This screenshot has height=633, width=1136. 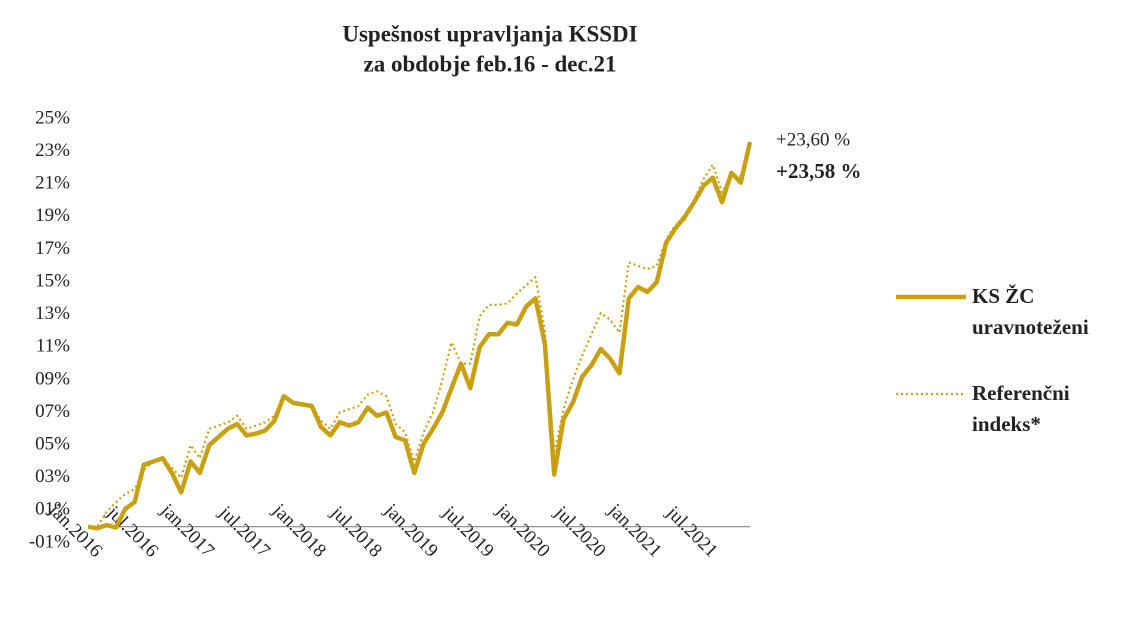 What do you see at coordinates (356, 532) in the screenshot?
I see `x-tick-label: jul.2018` at bounding box center [356, 532].